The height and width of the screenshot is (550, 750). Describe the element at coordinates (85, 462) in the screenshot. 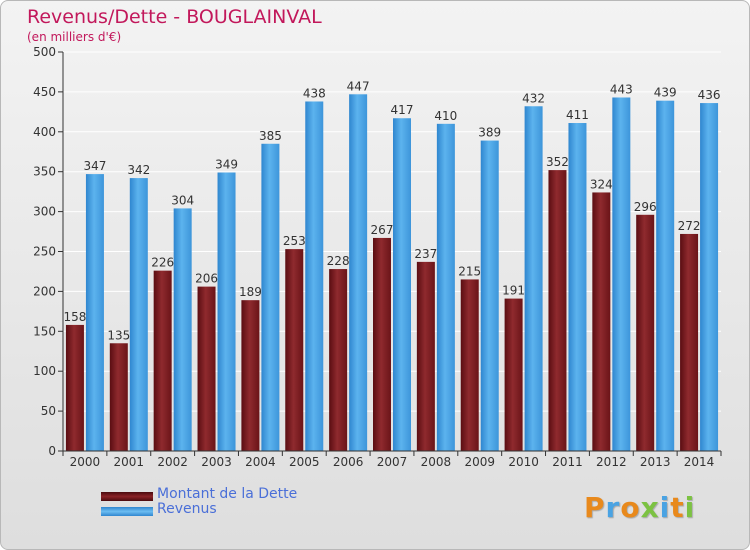

I see `x-tick-label: 2000` at that location.